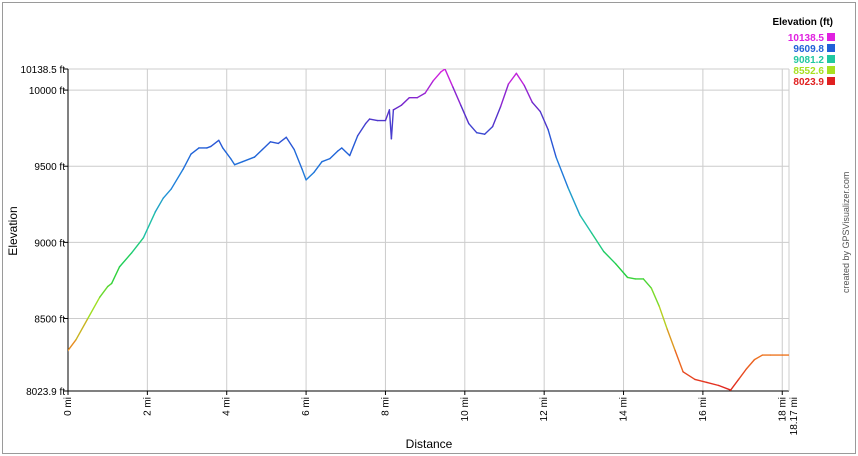 This screenshot has height=456, width=858. I want to click on x-tick-label: 8 mi, so click(385, 406).